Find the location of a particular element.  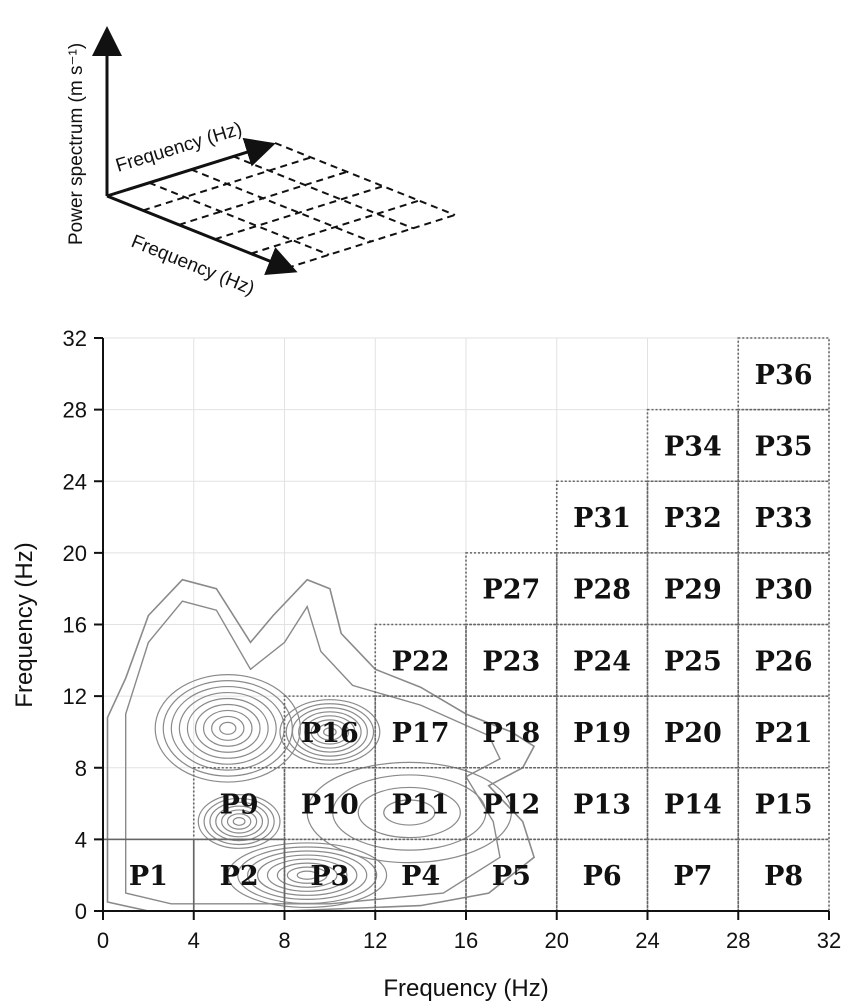

y-tick-label: 20 is located at coordinates (75, 553).